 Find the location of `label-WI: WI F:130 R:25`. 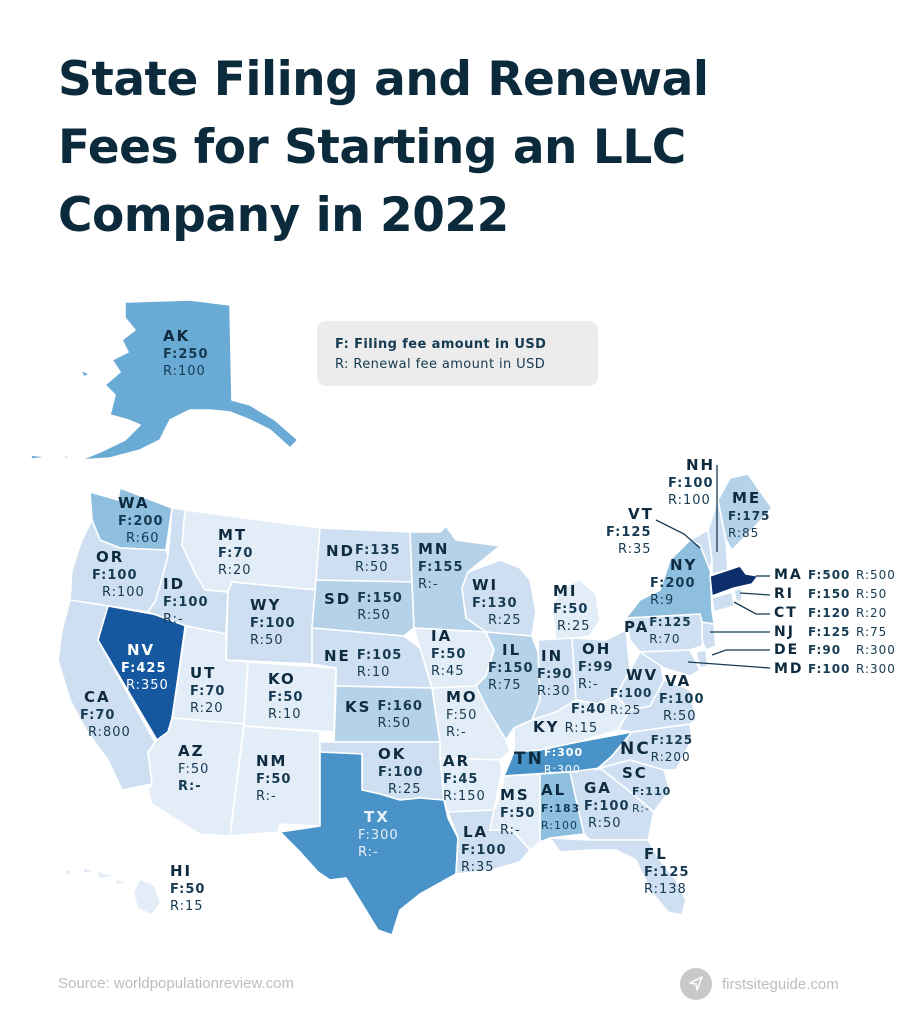

label-WI: WI F:130 R:25 is located at coordinates (497, 602).